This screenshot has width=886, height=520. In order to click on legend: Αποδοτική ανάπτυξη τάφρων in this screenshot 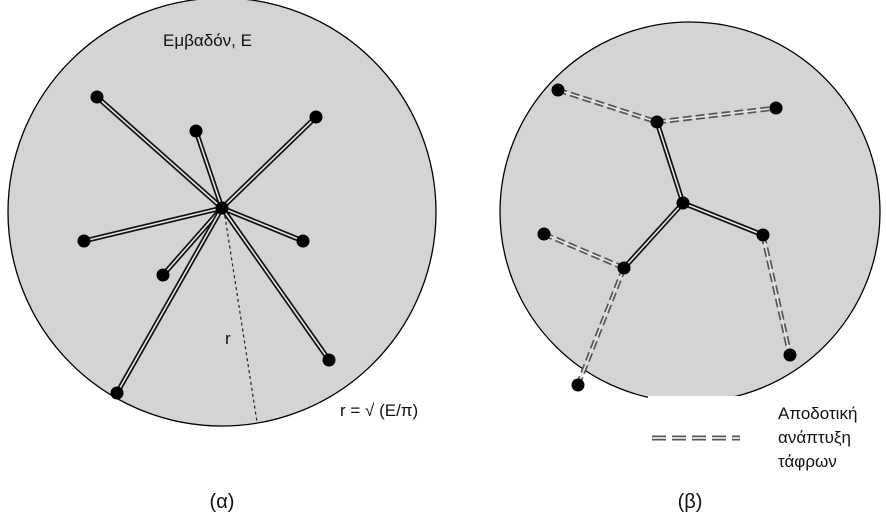, I will do `click(764, 436)`.